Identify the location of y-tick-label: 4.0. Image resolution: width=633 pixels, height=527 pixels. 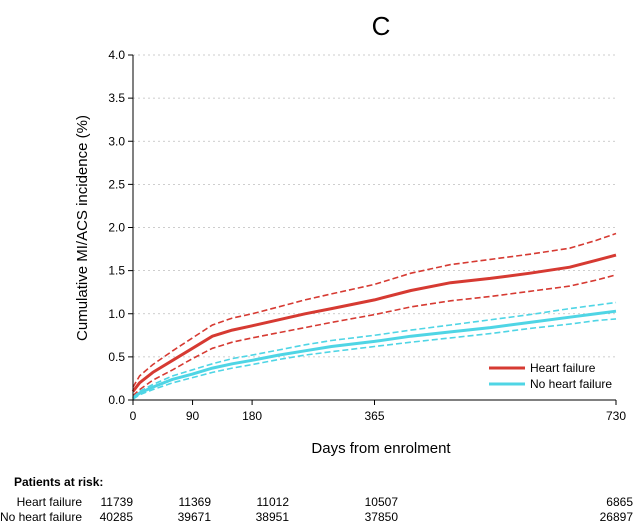
(116, 55).